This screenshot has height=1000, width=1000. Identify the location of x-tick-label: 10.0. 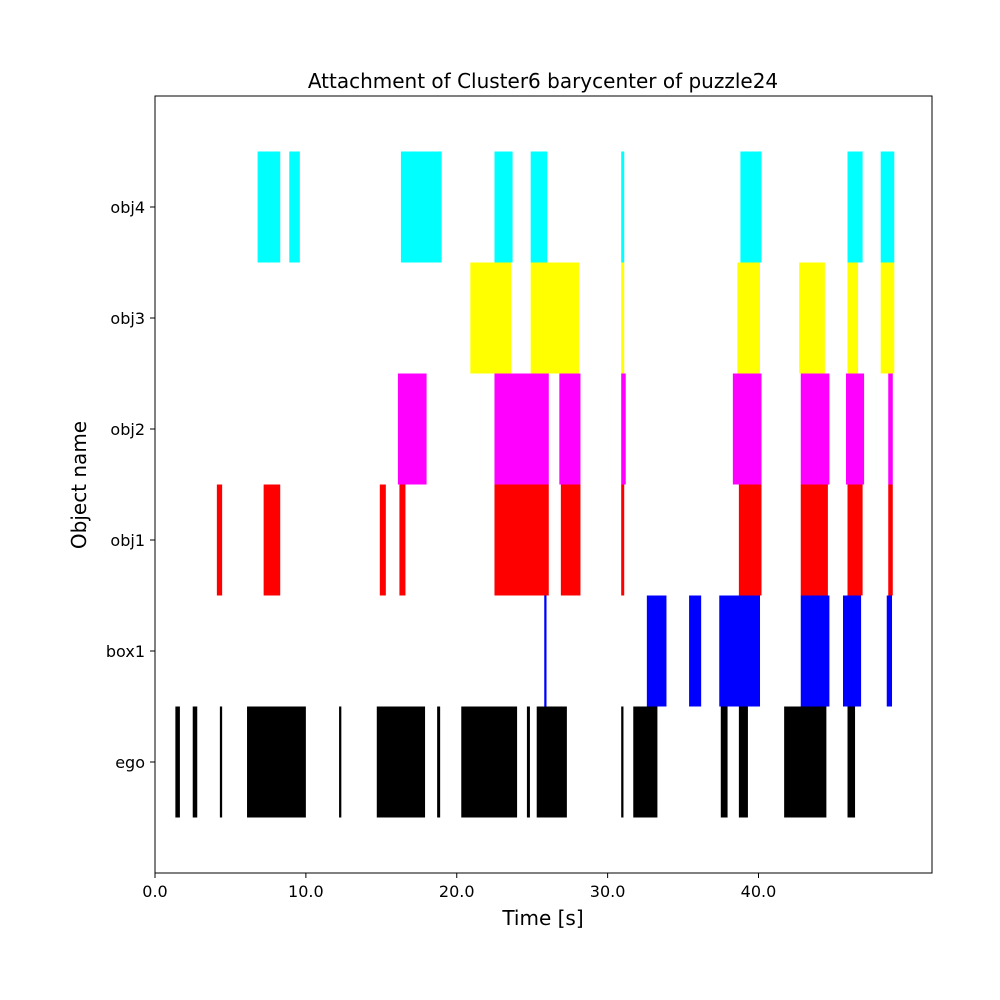
(306, 891).